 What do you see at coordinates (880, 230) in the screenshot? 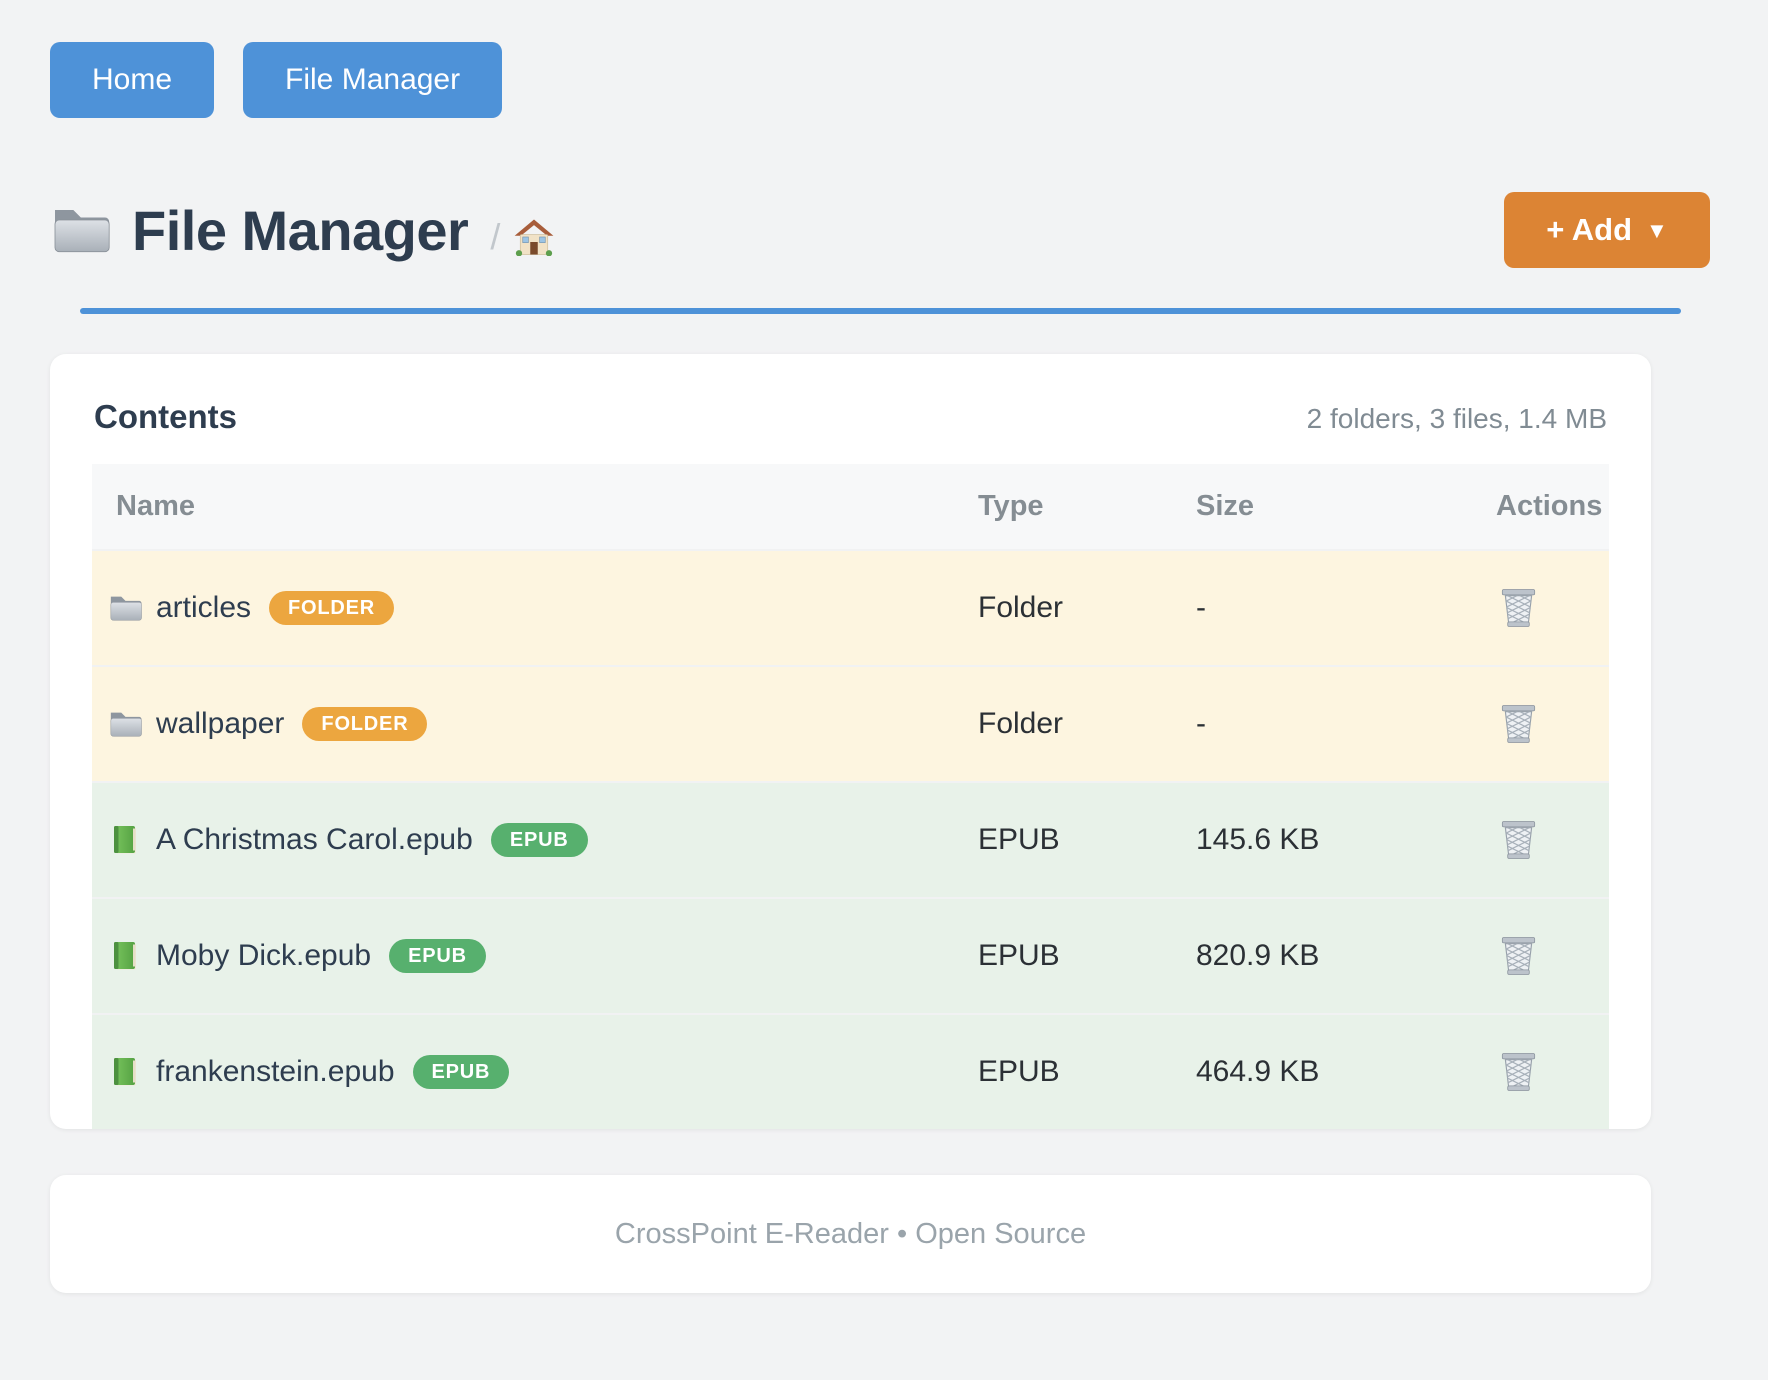
I see `page-header: File Manager / + Add ▼` at bounding box center [880, 230].